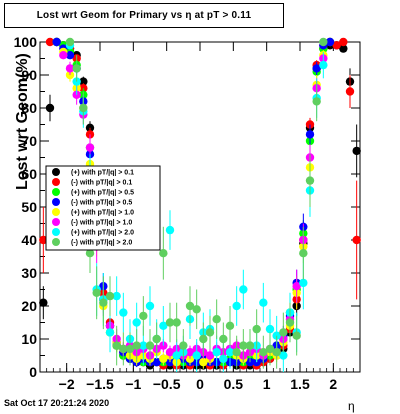 The width and height of the screenshot is (400, 414). Describe the element at coordinates (101, 203) in the screenshot. I see `legend-entry: (-) with pT/|q| > 0.5` at that location.